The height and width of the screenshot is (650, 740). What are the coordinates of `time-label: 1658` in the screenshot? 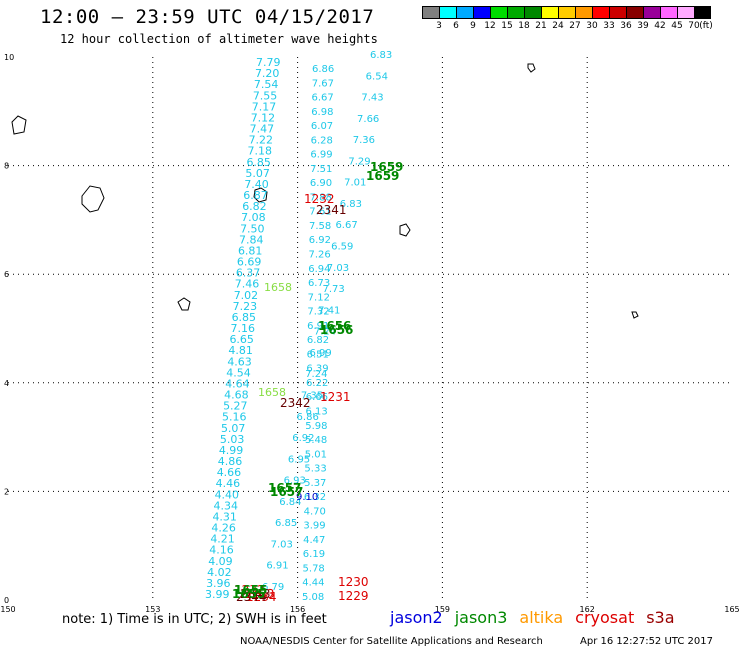 It's located at (278, 287).